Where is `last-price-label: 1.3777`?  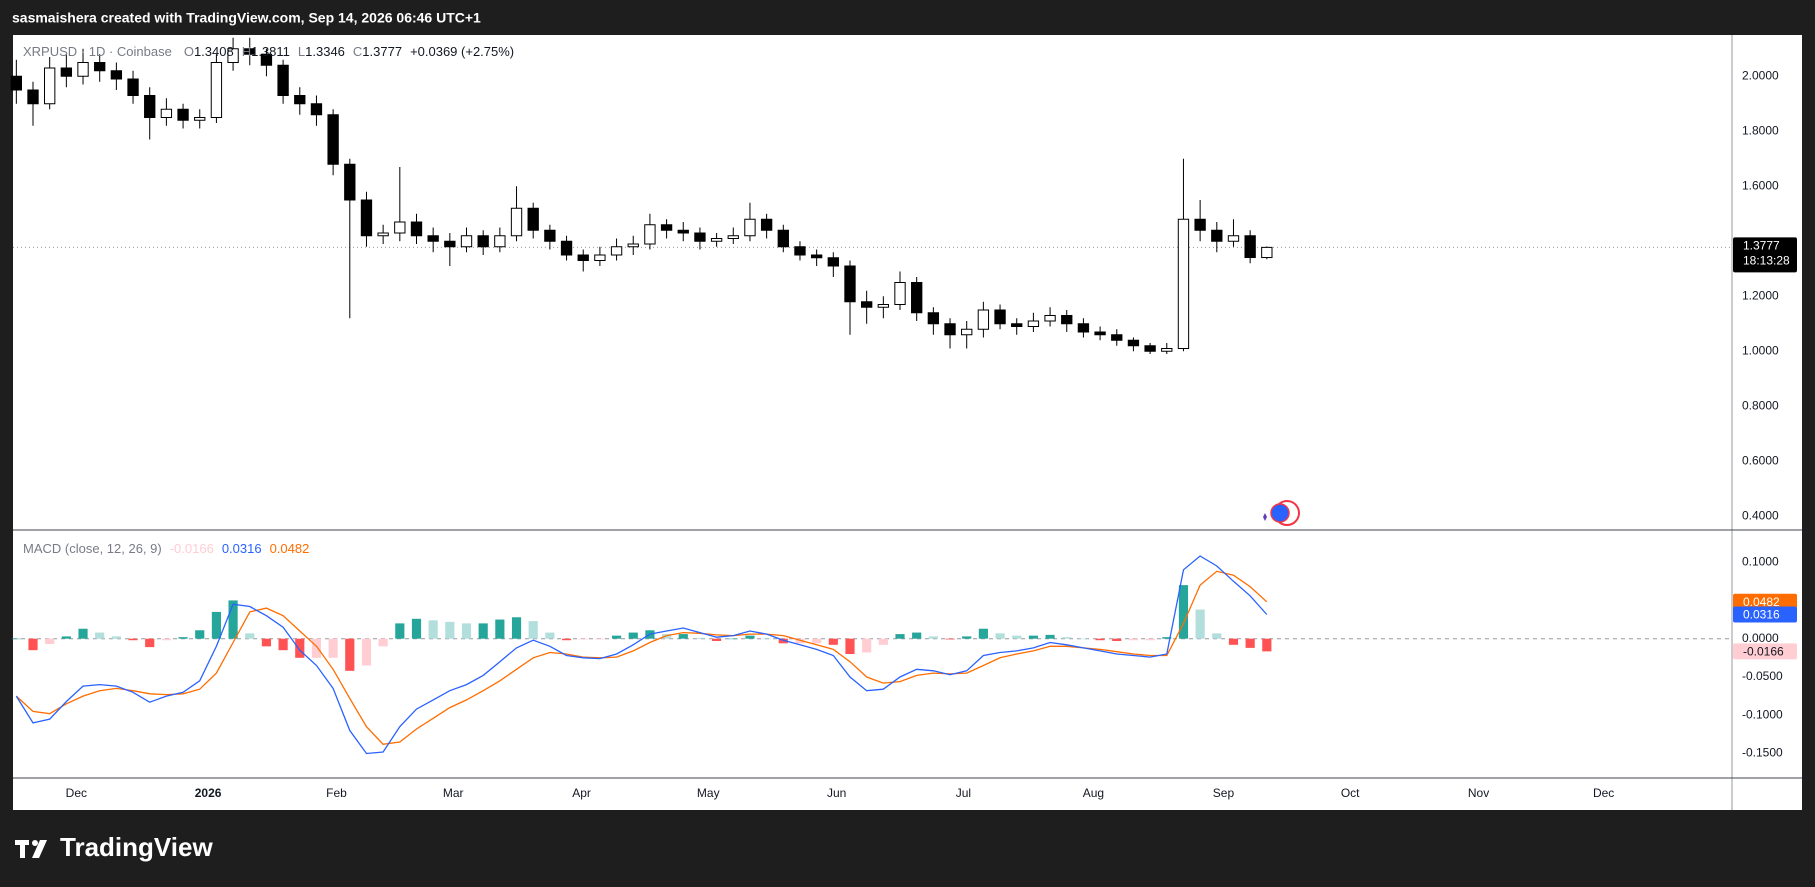 last-price-label: 1.3777 is located at coordinates (1761, 246).